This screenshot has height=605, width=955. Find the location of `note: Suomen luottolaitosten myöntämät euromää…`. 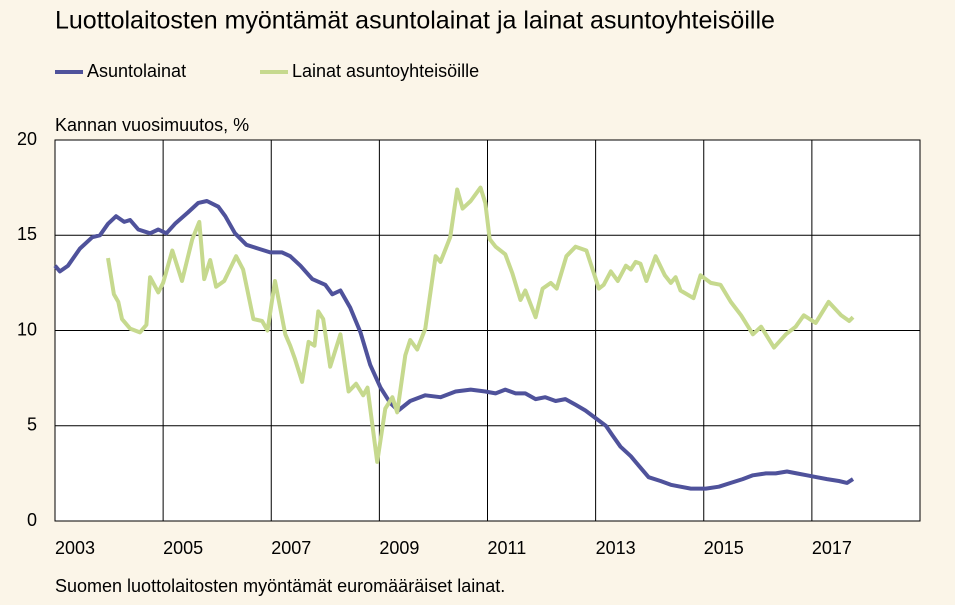

note: Suomen luottolaitosten myöntämät euromää… is located at coordinates (280, 586).